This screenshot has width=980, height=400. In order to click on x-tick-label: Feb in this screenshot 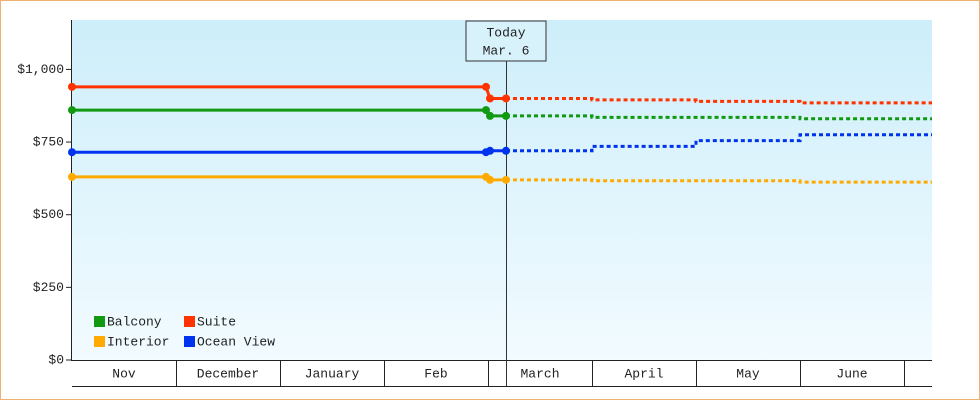, I will do `click(435, 373)`.